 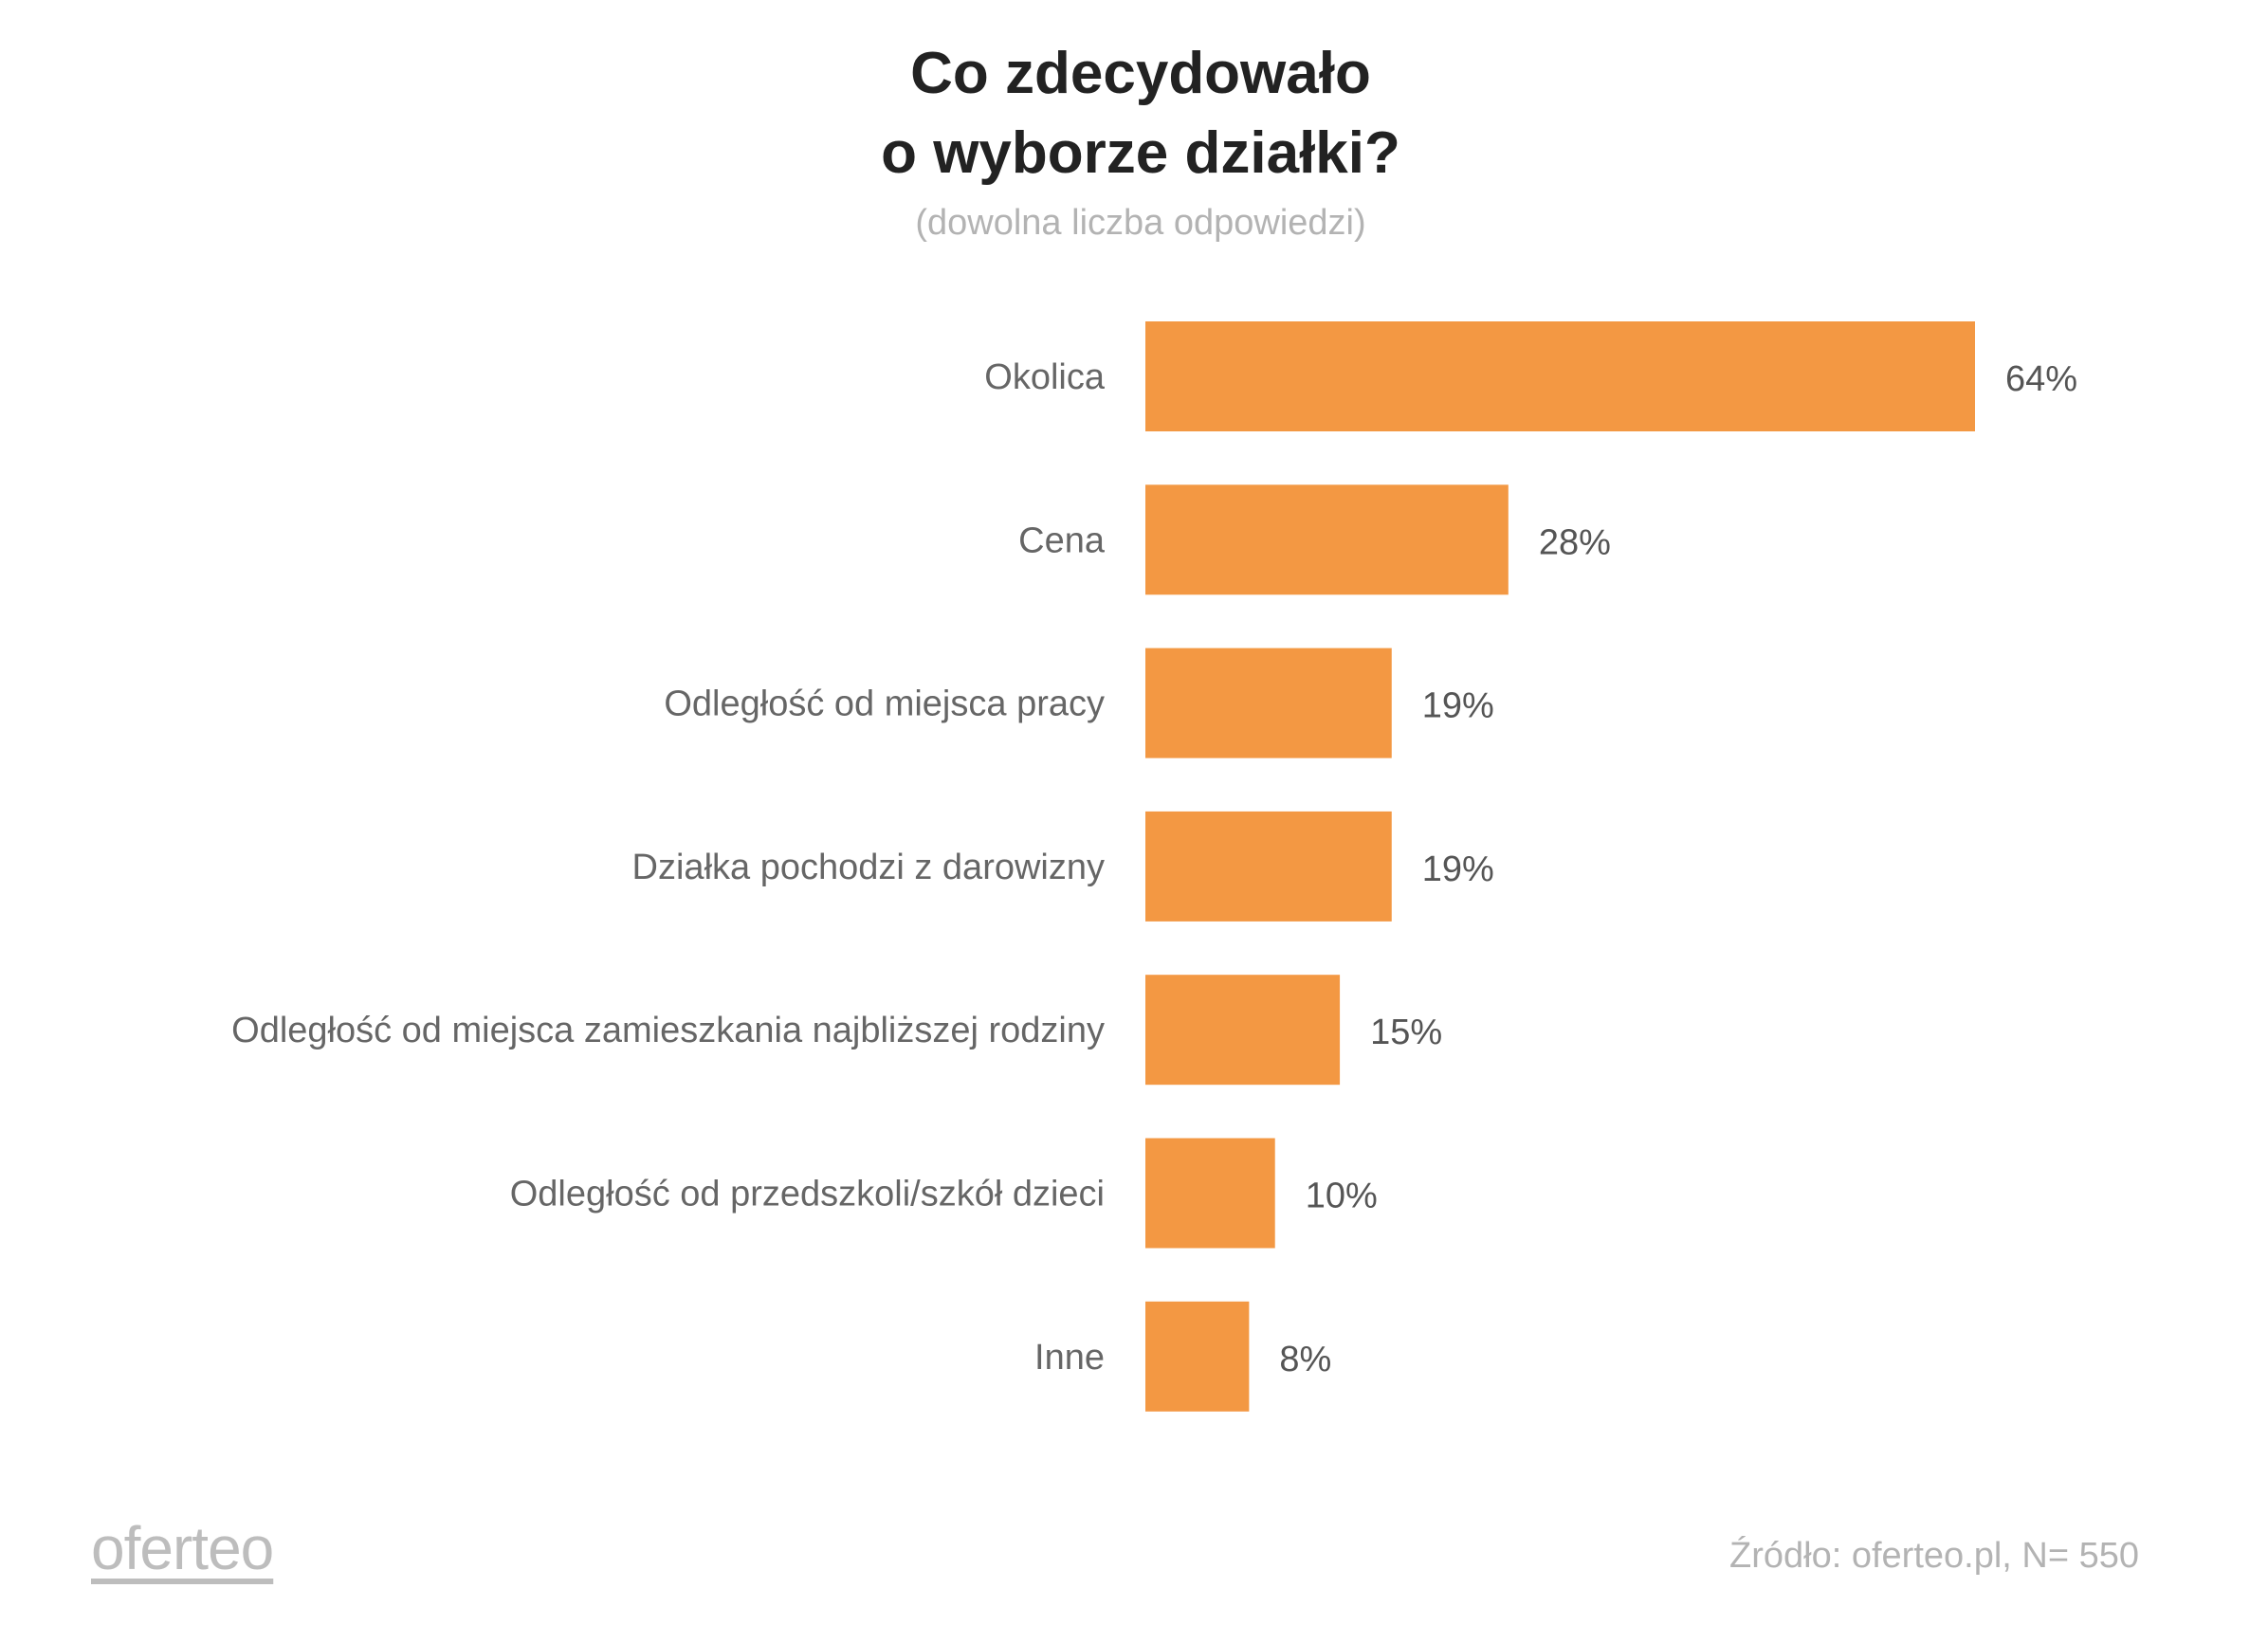 What do you see at coordinates (1406, 1032) in the screenshot?
I see `value-label: 15%` at bounding box center [1406, 1032].